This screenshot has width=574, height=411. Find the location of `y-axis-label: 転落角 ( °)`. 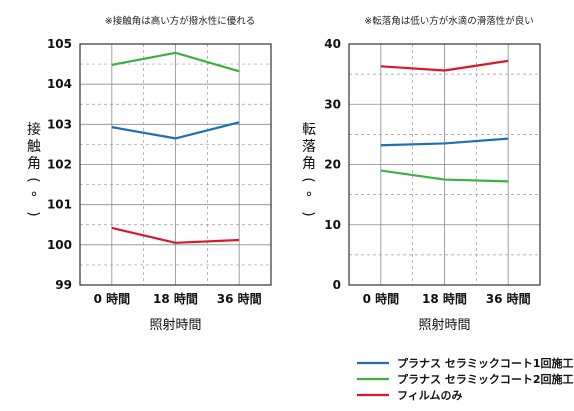

y-axis-label: 転落角 ( °) is located at coordinates (308, 169).